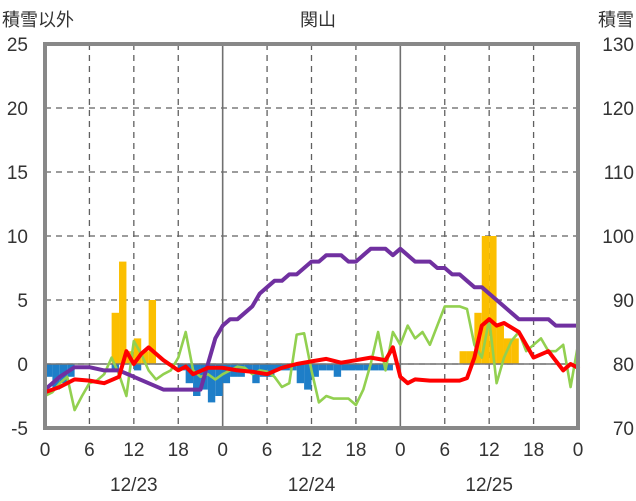 The image size is (636, 501). I want to click on left-axis-label: 積雪以外, so click(38, 20).